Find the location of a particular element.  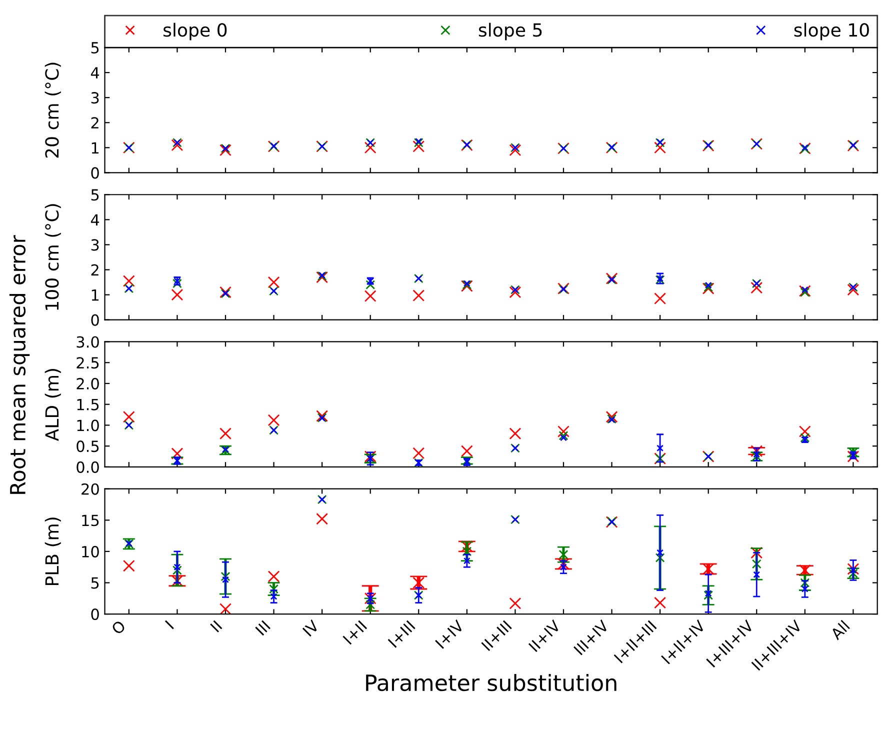

x-tick-label: O is located at coordinates (118, 628).